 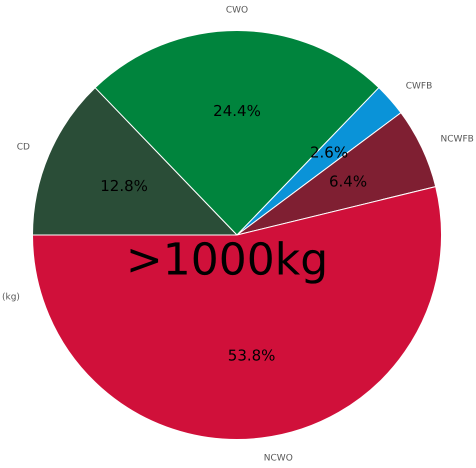 What do you see at coordinates (227, 260) in the screenshot?
I see `text: >1000kg` at bounding box center [227, 260].